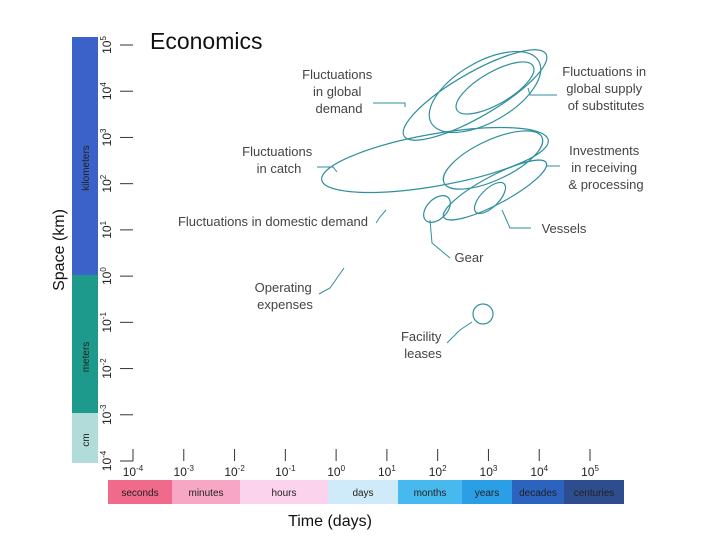 The width and height of the screenshot is (720, 540). I want to click on x-tick: 100, so click(336, 464).